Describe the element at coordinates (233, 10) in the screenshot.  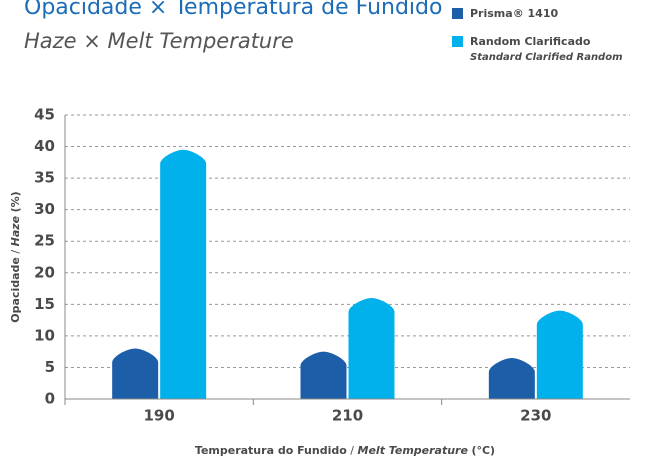
I see `chart-title: Opacidade × Temperatura de Fundido` at that location.